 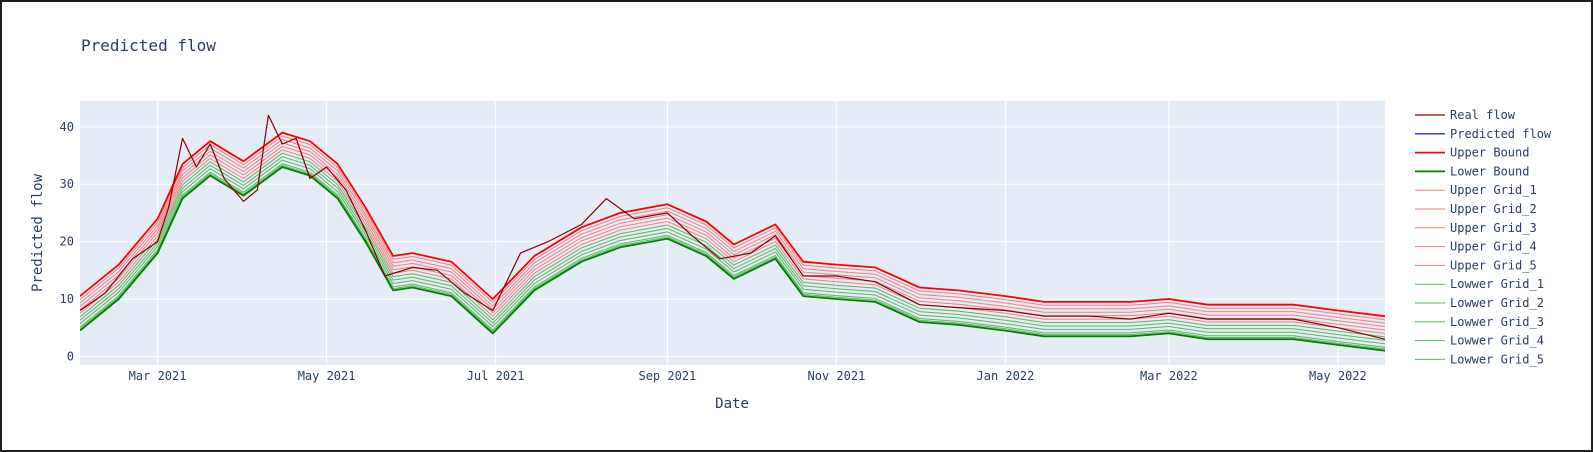 What do you see at coordinates (1497, 303) in the screenshot?
I see `legend-label-lowwer-grid-2: Lowwer Grid_2` at bounding box center [1497, 303].